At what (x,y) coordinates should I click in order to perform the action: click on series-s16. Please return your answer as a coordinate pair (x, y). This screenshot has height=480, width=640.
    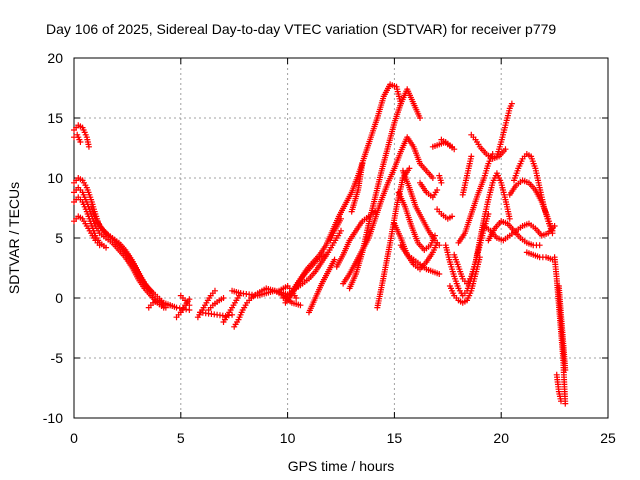
    Looking at the image, I should click on (243, 312).